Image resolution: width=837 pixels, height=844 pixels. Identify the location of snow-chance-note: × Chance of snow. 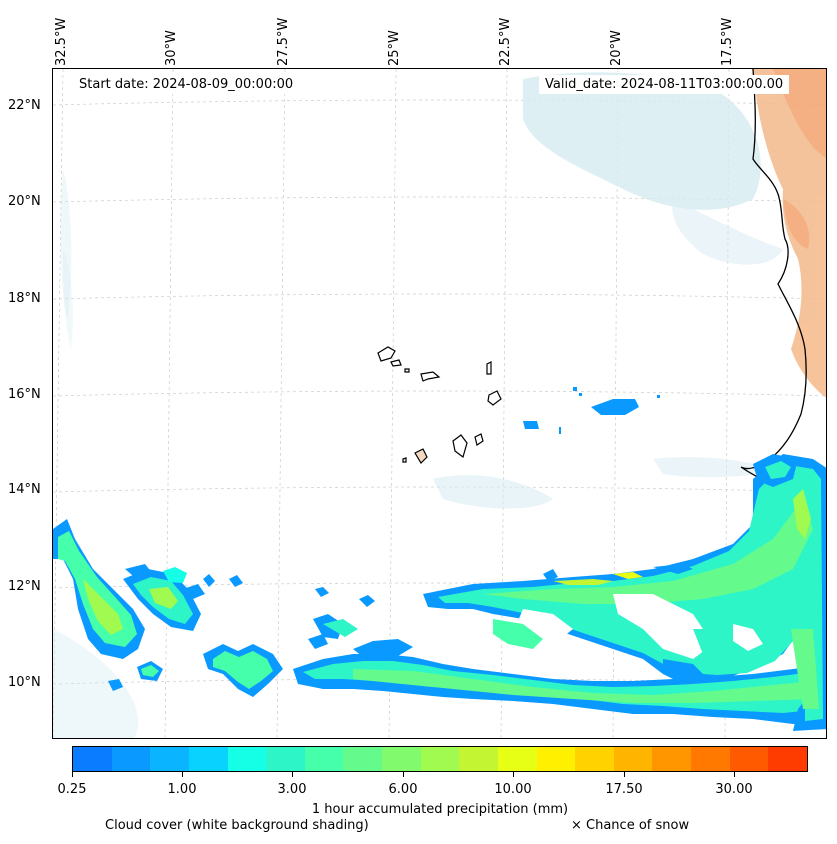
(630, 825).